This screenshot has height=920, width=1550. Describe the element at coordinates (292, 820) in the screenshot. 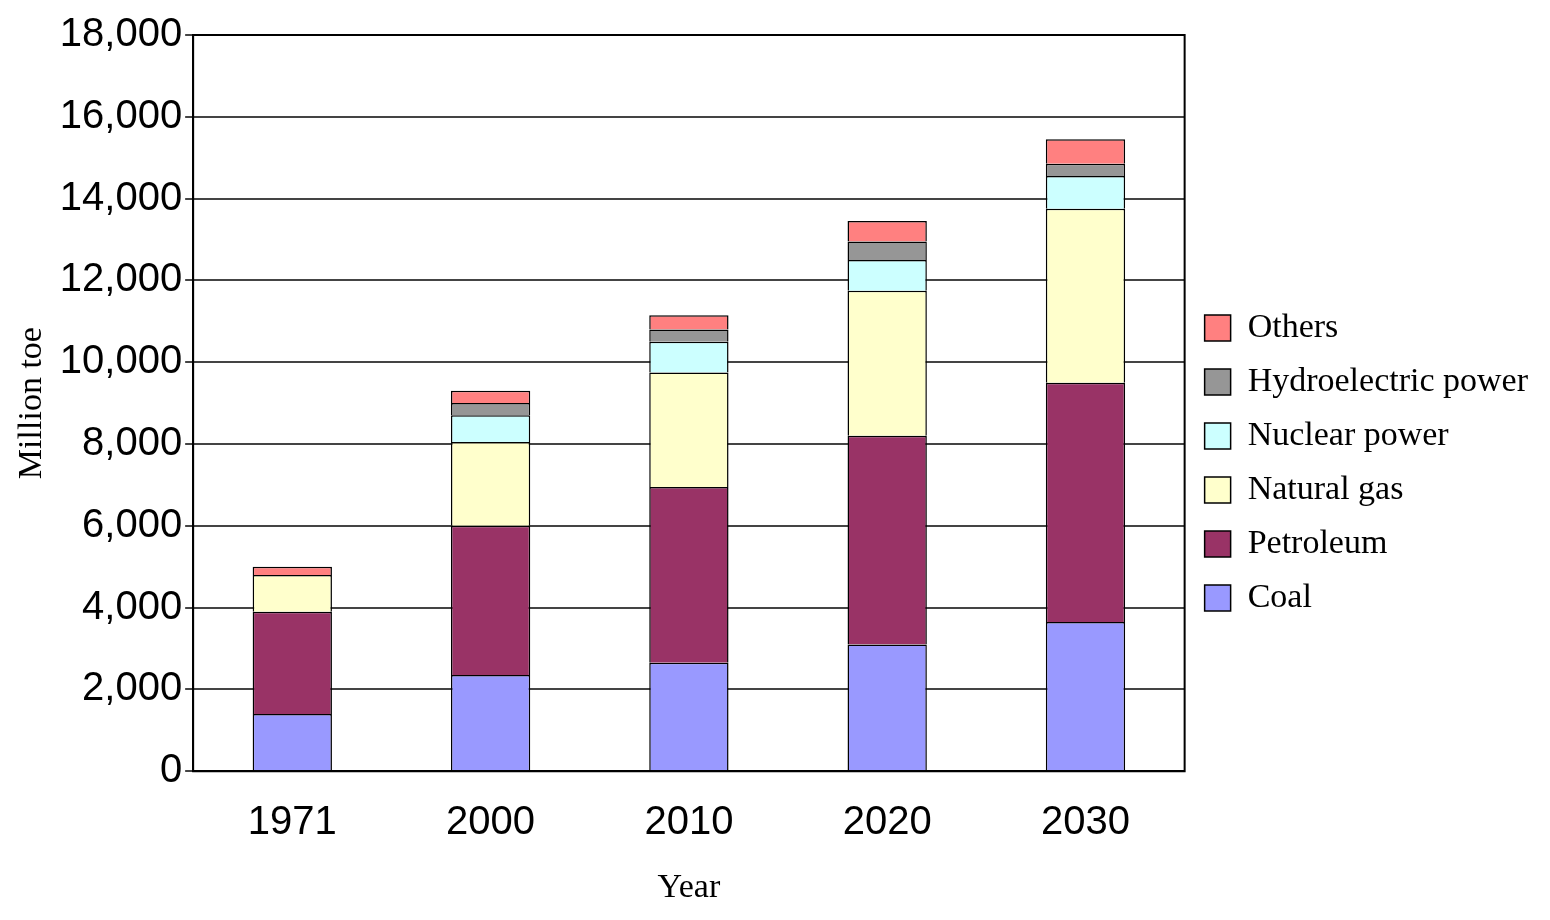

I see `x-tick-label: 1971` at that location.